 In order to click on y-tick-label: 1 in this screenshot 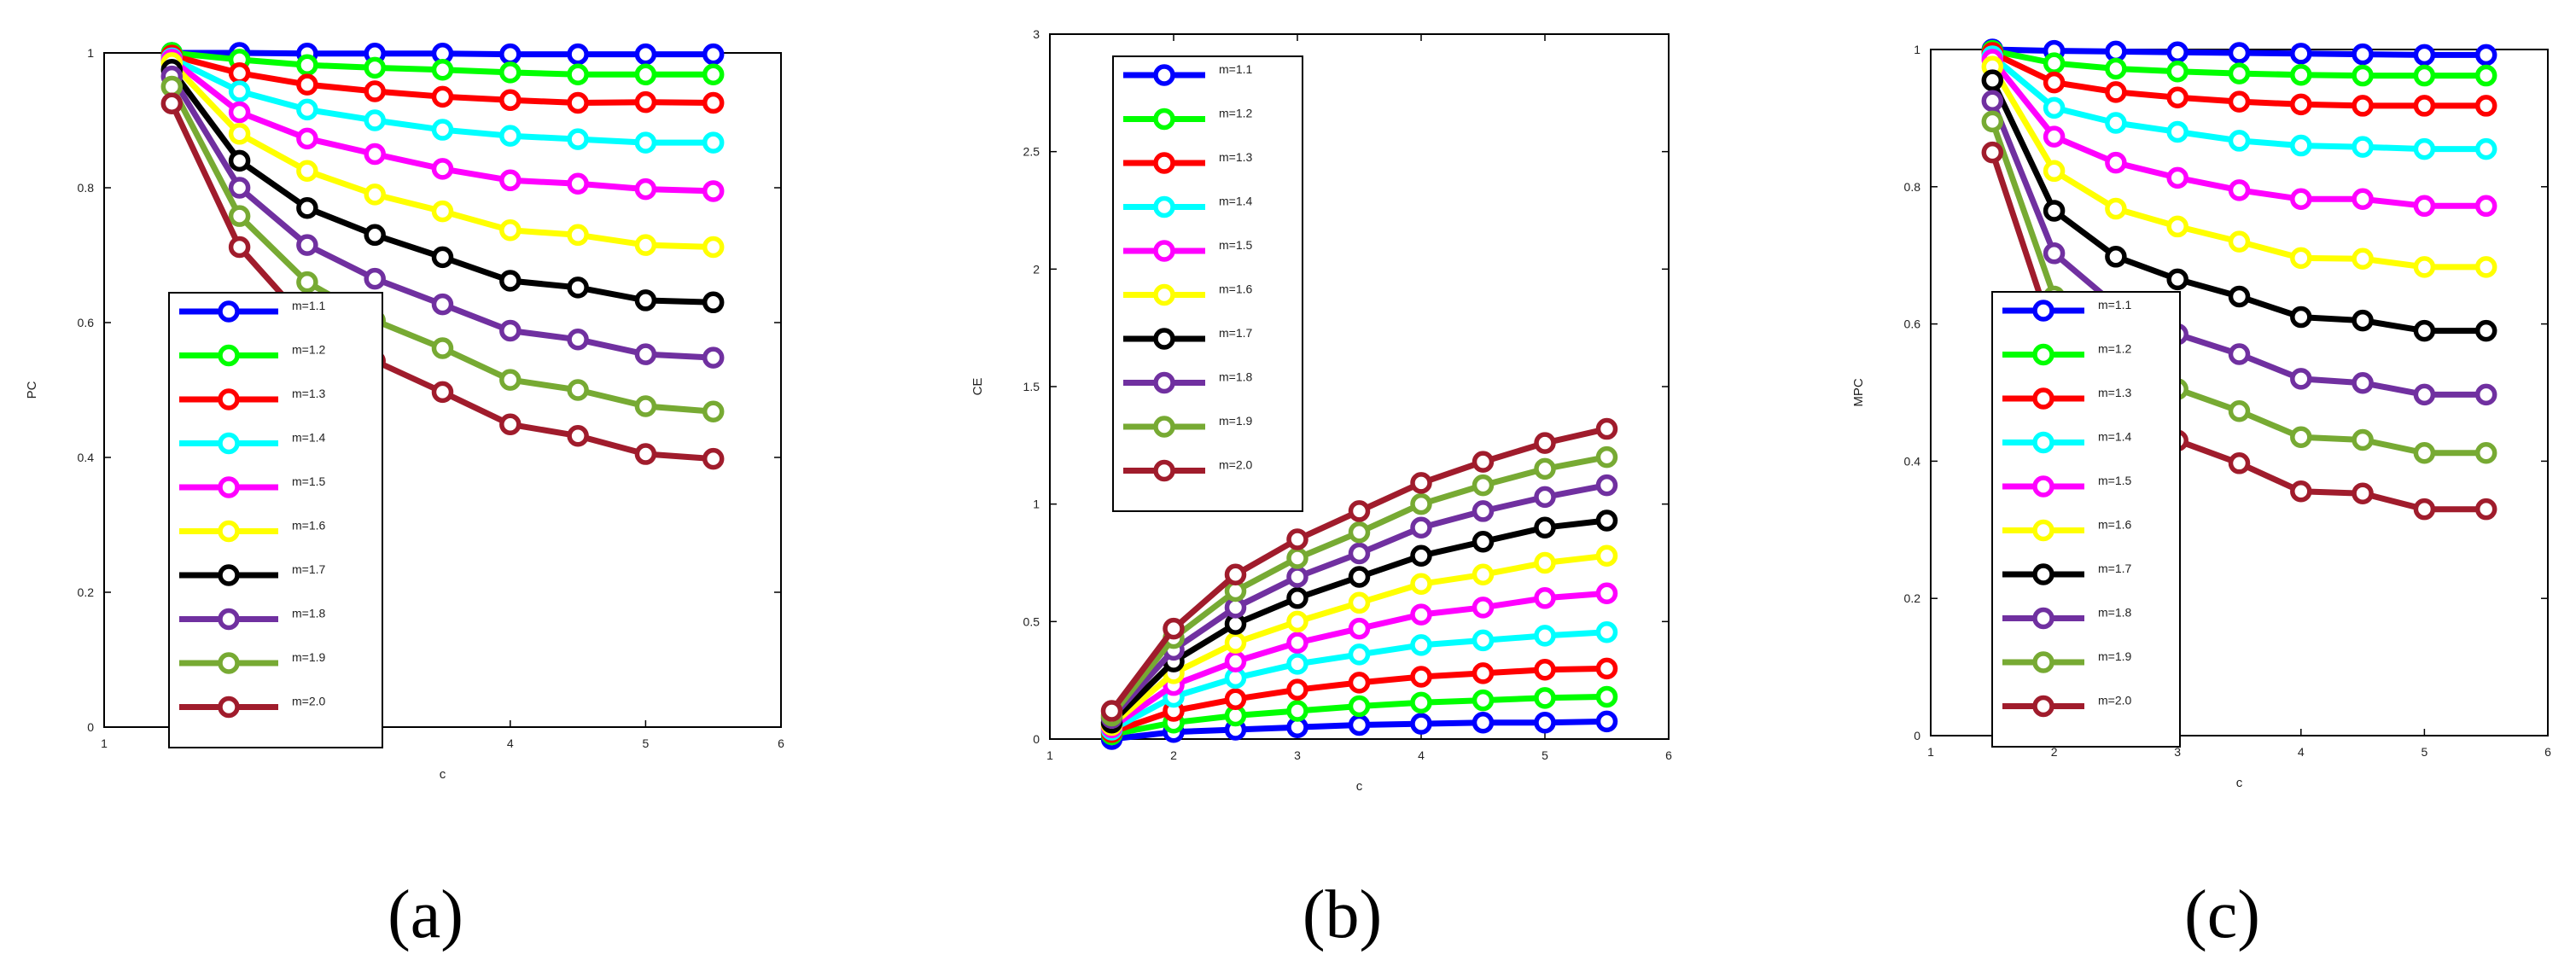, I will do `click(90, 53)`.